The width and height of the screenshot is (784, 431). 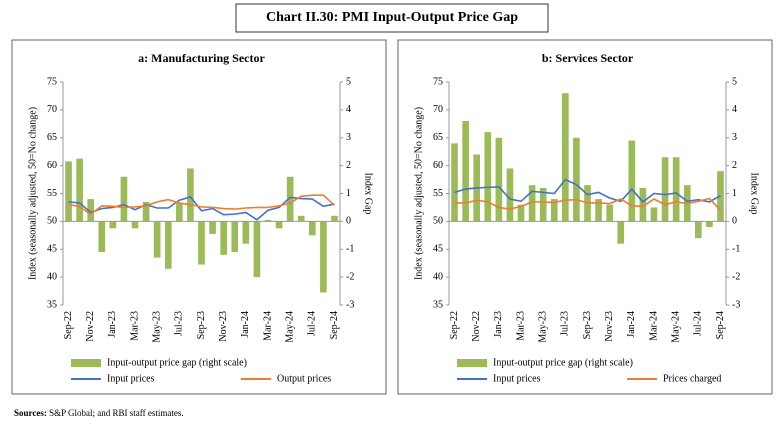 What do you see at coordinates (52, 304) in the screenshot?
I see `y-tick-label: 35` at bounding box center [52, 304].